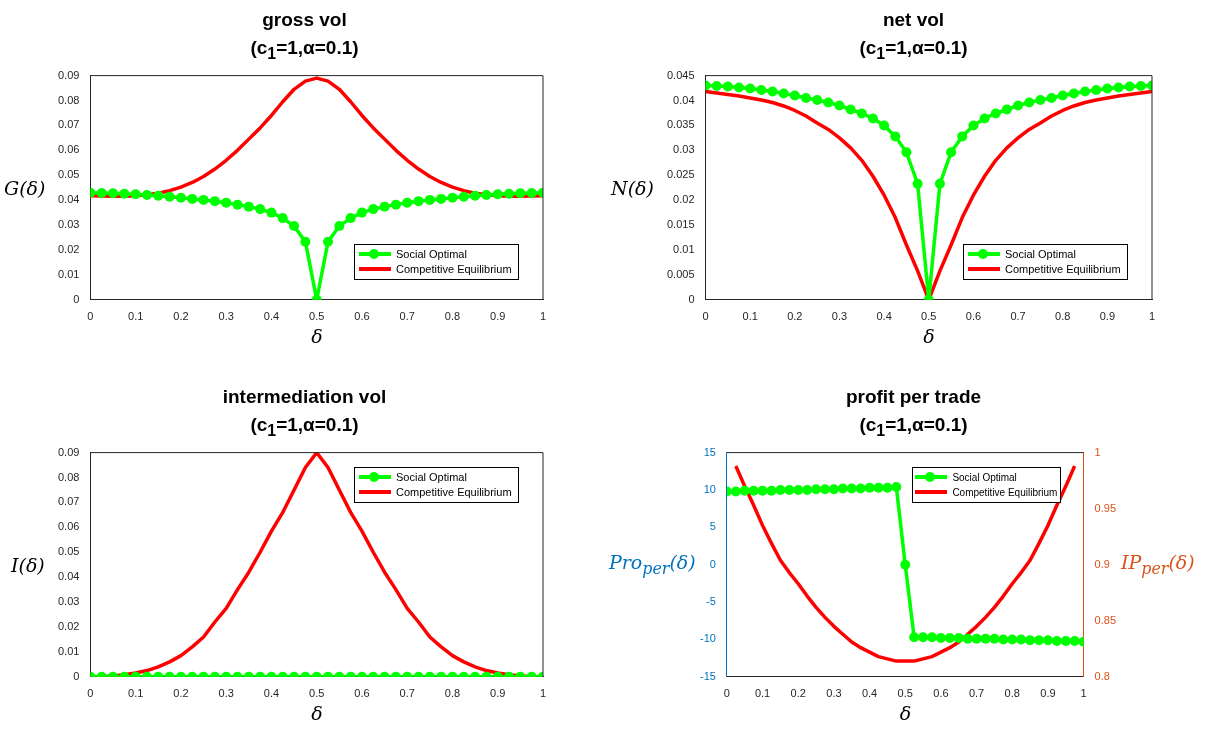 Image resolution: width=1218 pixels, height=754 pixels. What do you see at coordinates (1105, 619) in the screenshot?
I see `y2-tick-label: 0.85` at bounding box center [1105, 619].